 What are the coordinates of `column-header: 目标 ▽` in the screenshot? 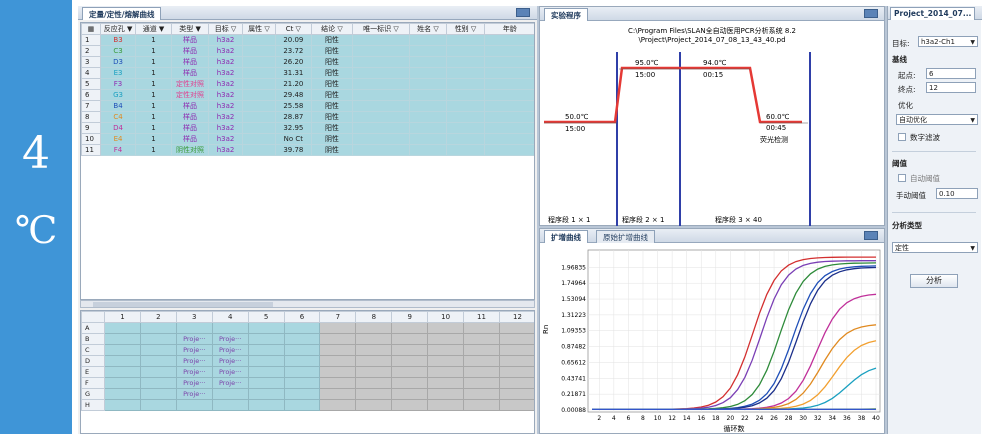 It's located at (225, 29).